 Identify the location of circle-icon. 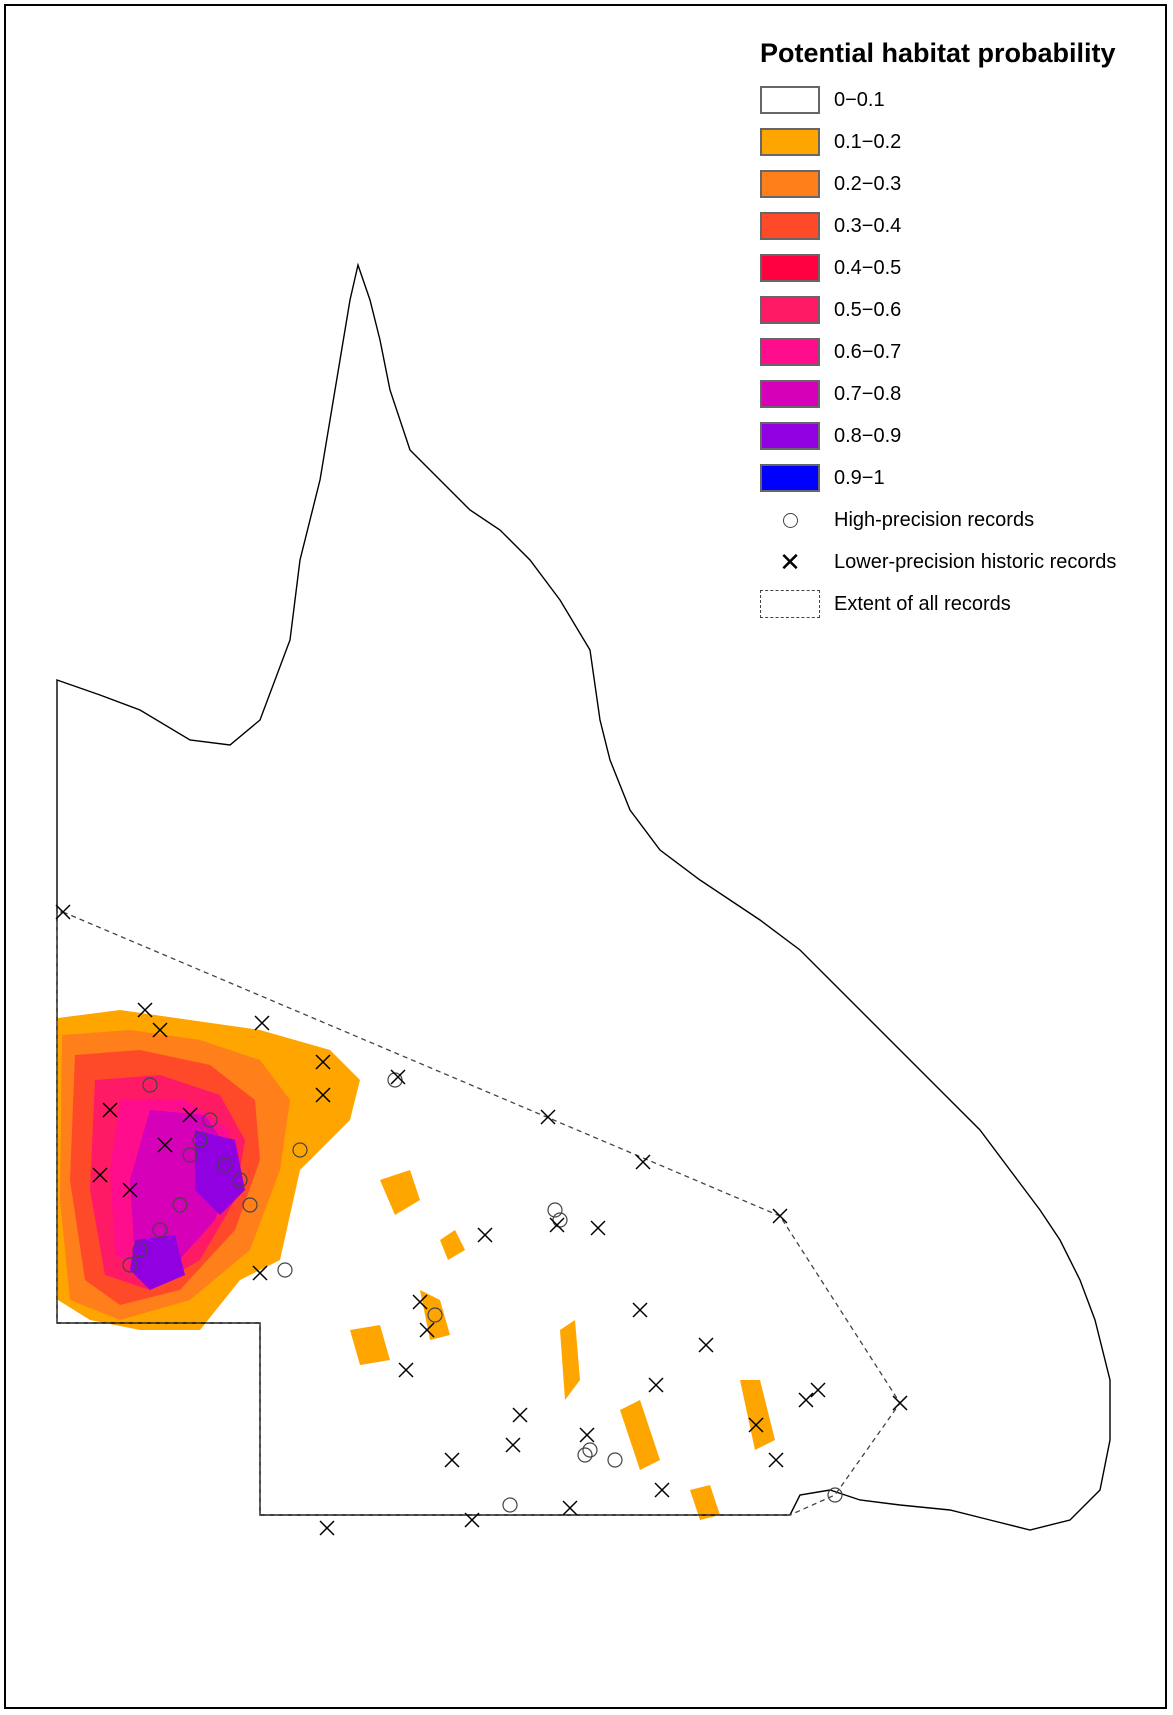
(790, 520).